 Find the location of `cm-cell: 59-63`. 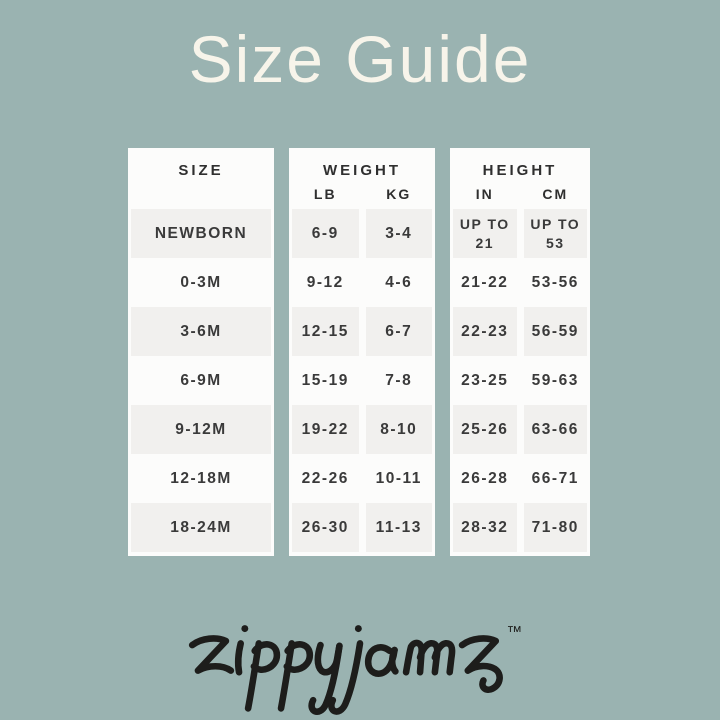

cm-cell: 59-63 is located at coordinates (555, 380).